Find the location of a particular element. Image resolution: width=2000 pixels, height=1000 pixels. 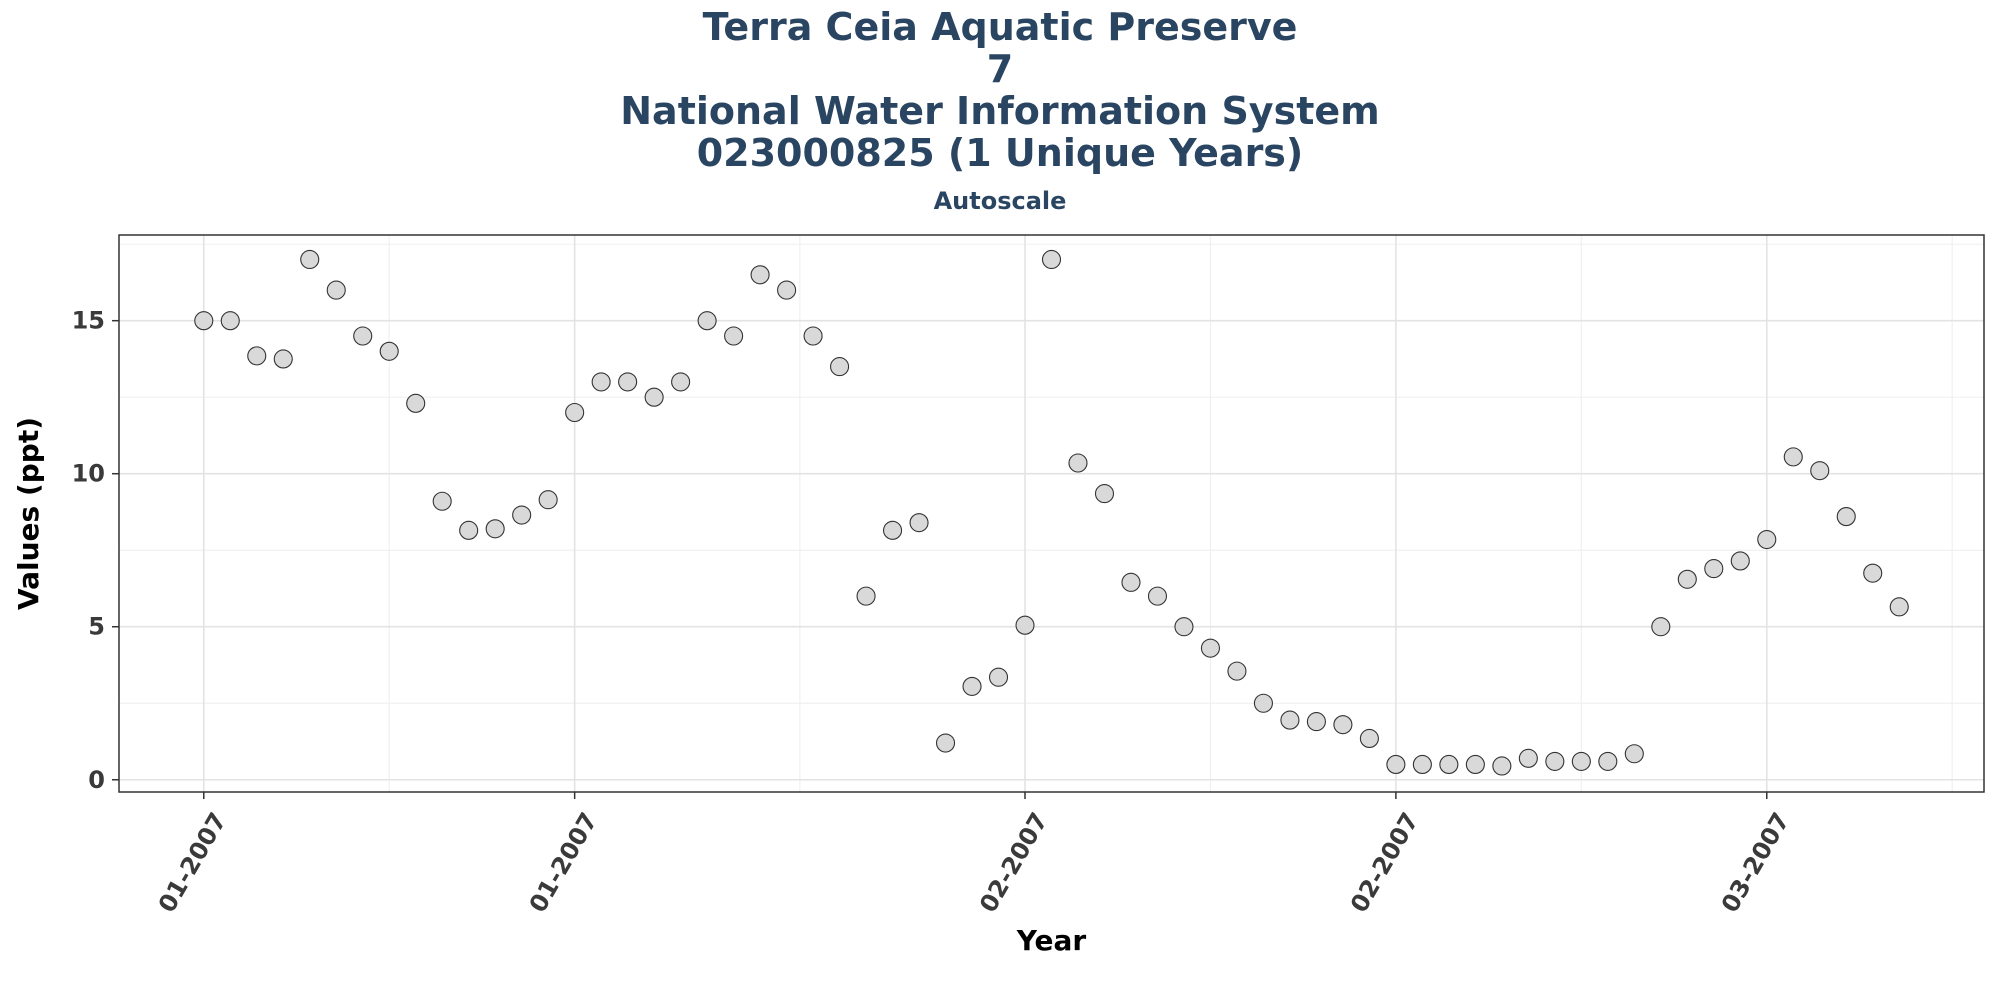

chart-title-line-2: 7 is located at coordinates (1000, 69).